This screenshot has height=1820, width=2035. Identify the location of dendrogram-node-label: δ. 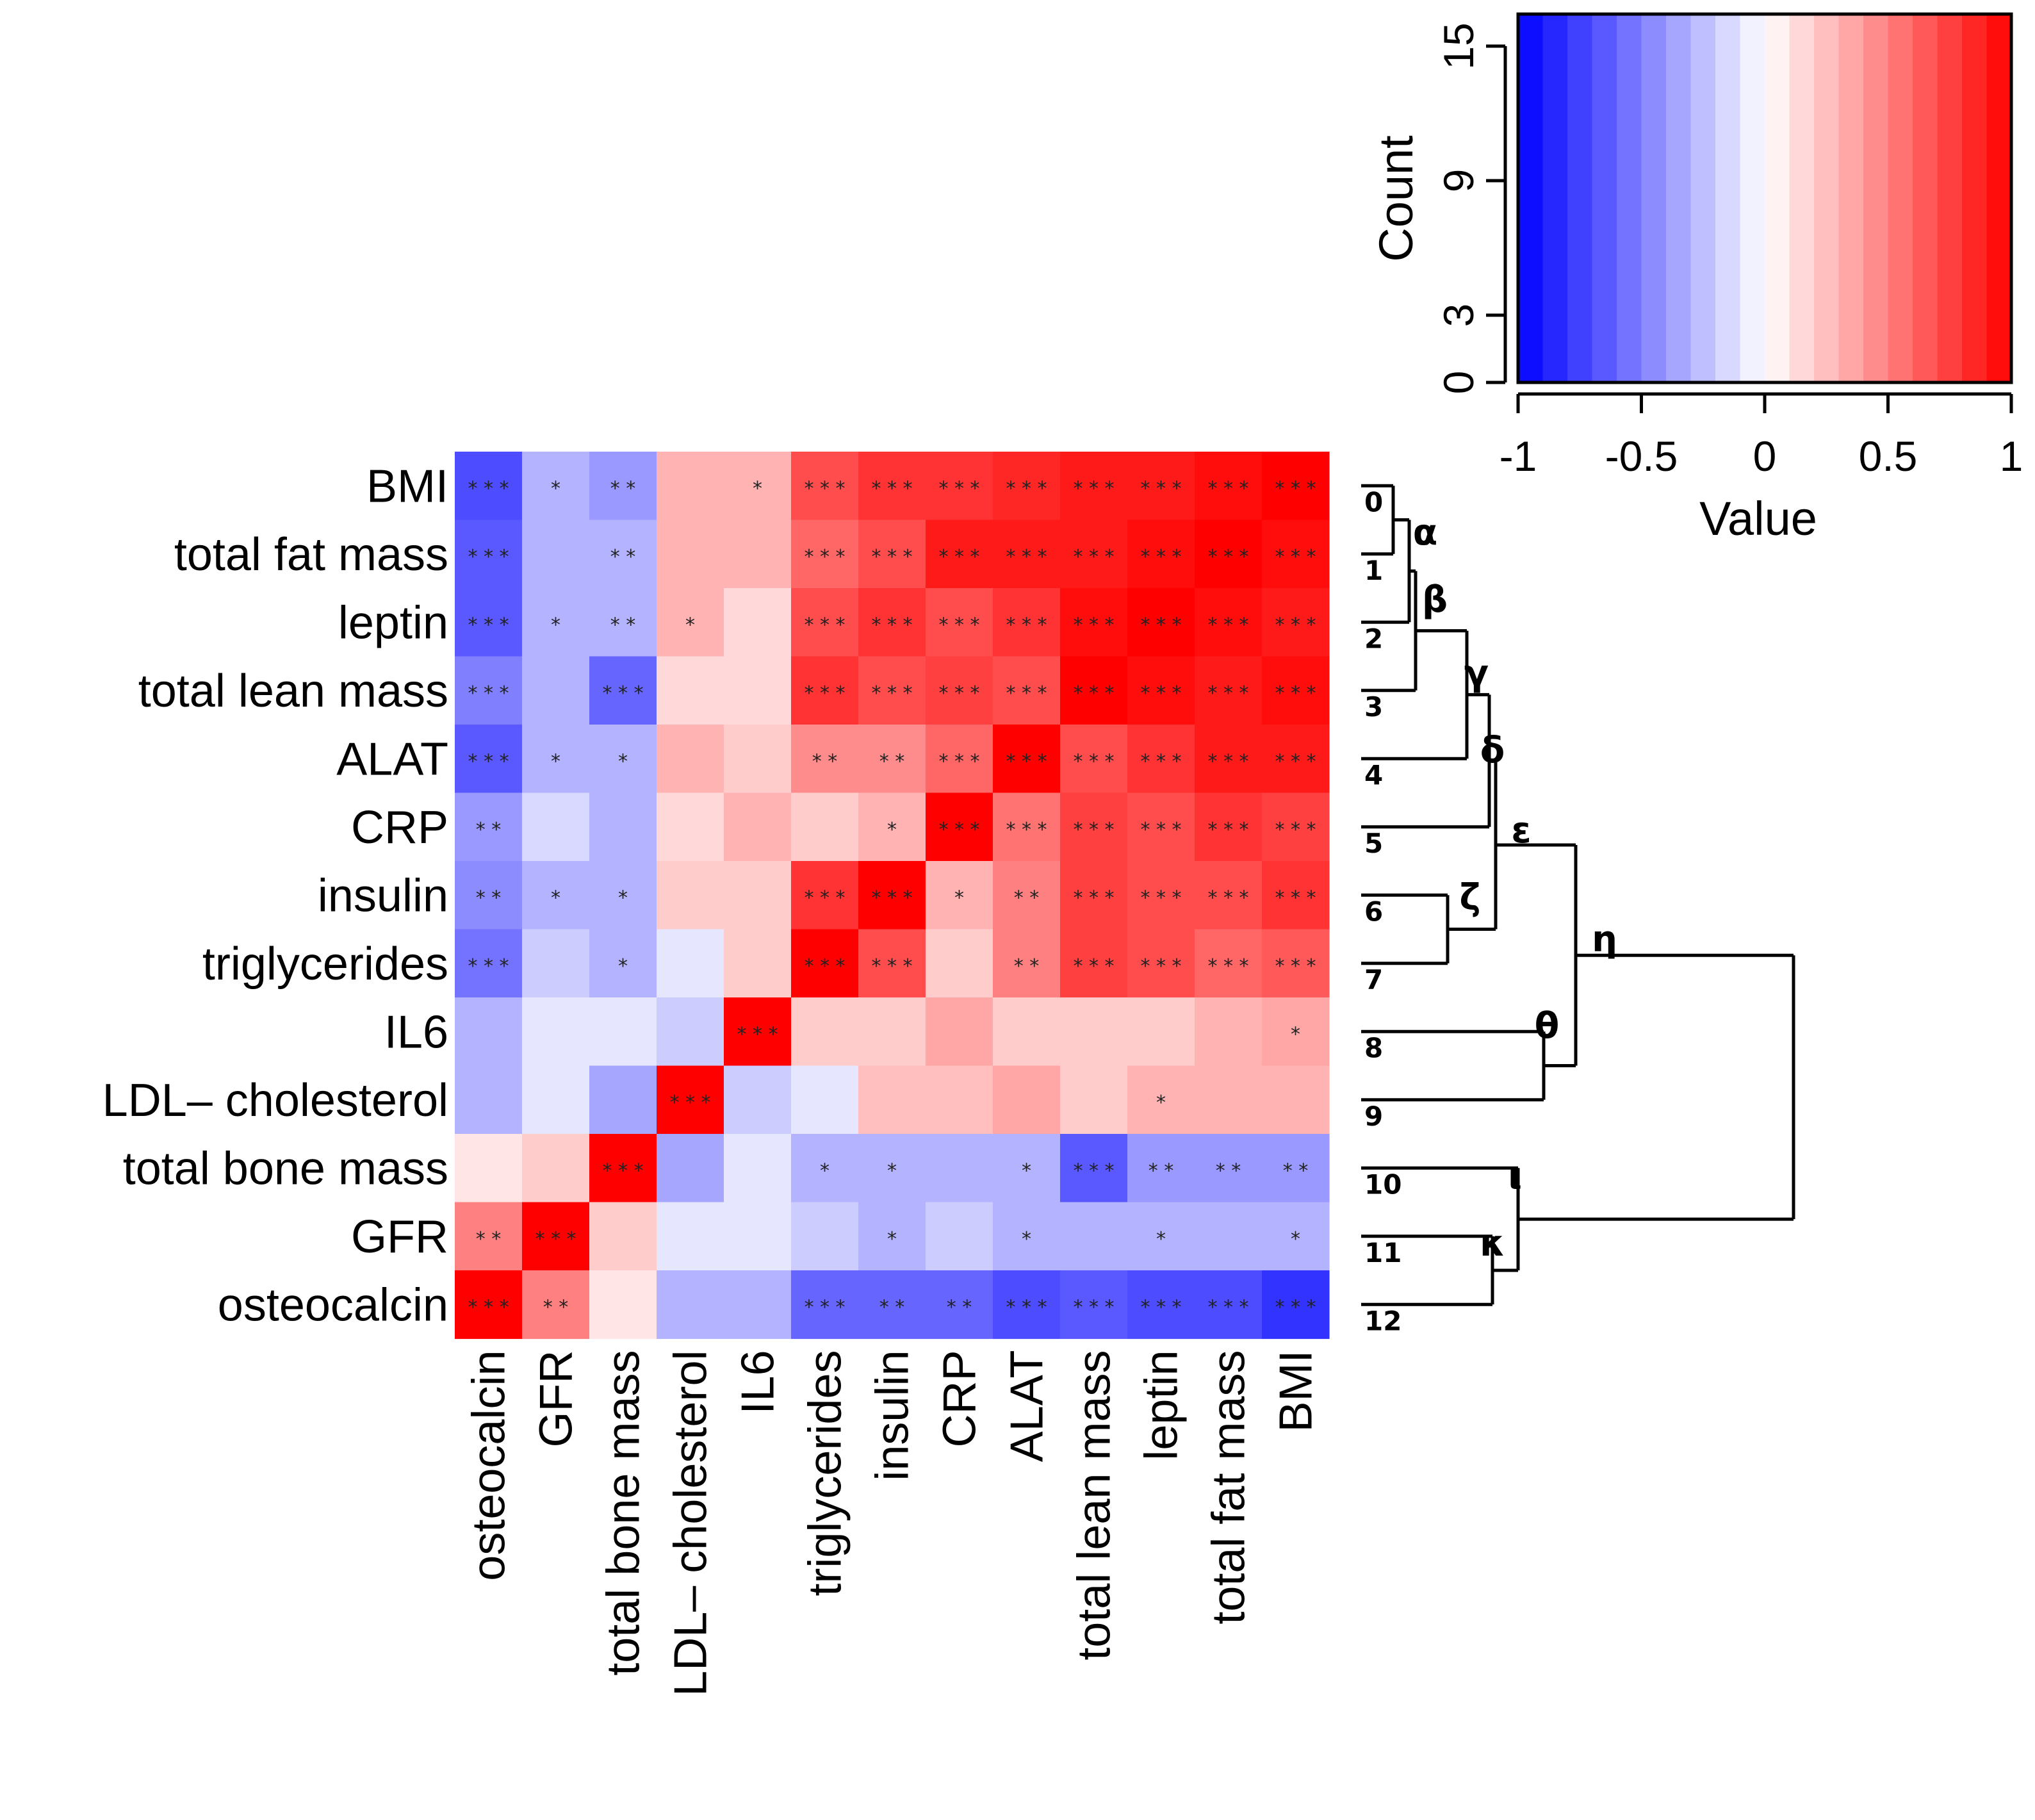
(1492, 750).